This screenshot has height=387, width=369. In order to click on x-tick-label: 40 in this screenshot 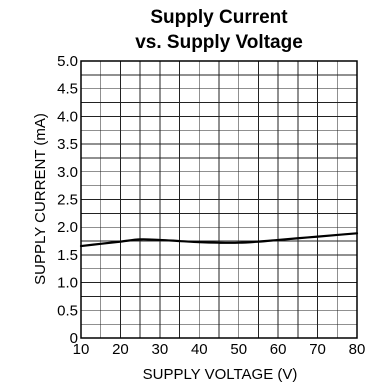, I will do `click(199, 349)`.